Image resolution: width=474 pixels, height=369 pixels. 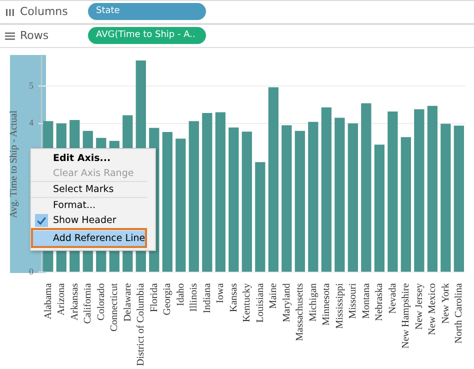 I want to click on x-tick-label: Minnesota, so click(x=326, y=304).